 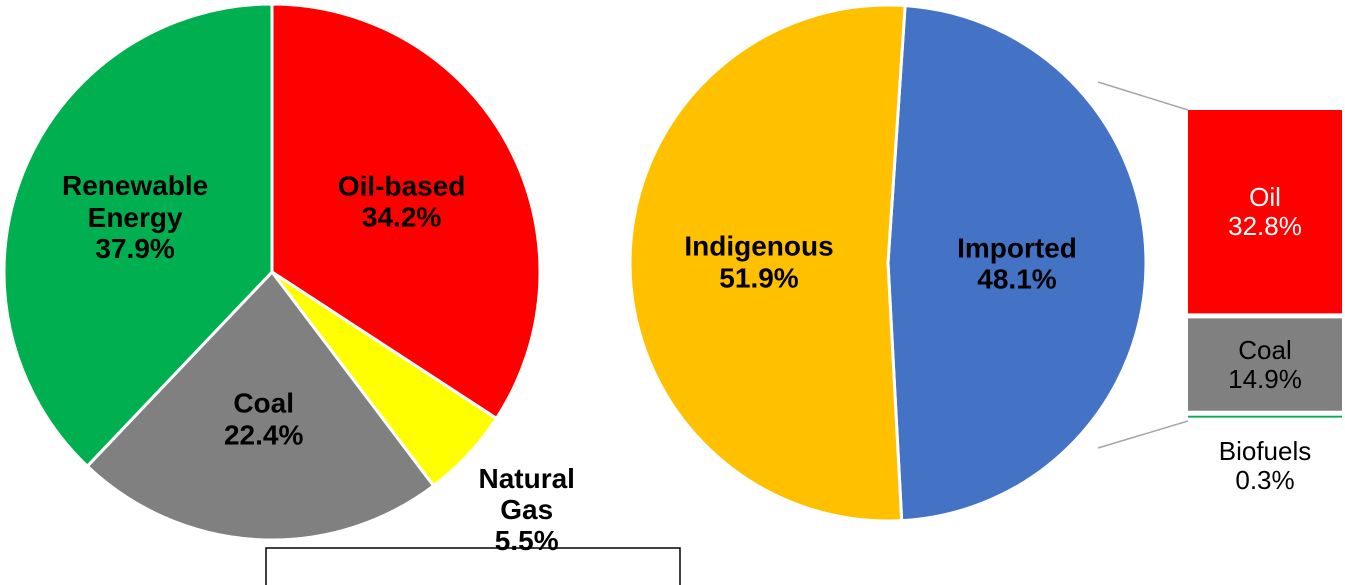 What do you see at coordinates (473, 566) in the screenshot?
I see `empty-box` at bounding box center [473, 566].